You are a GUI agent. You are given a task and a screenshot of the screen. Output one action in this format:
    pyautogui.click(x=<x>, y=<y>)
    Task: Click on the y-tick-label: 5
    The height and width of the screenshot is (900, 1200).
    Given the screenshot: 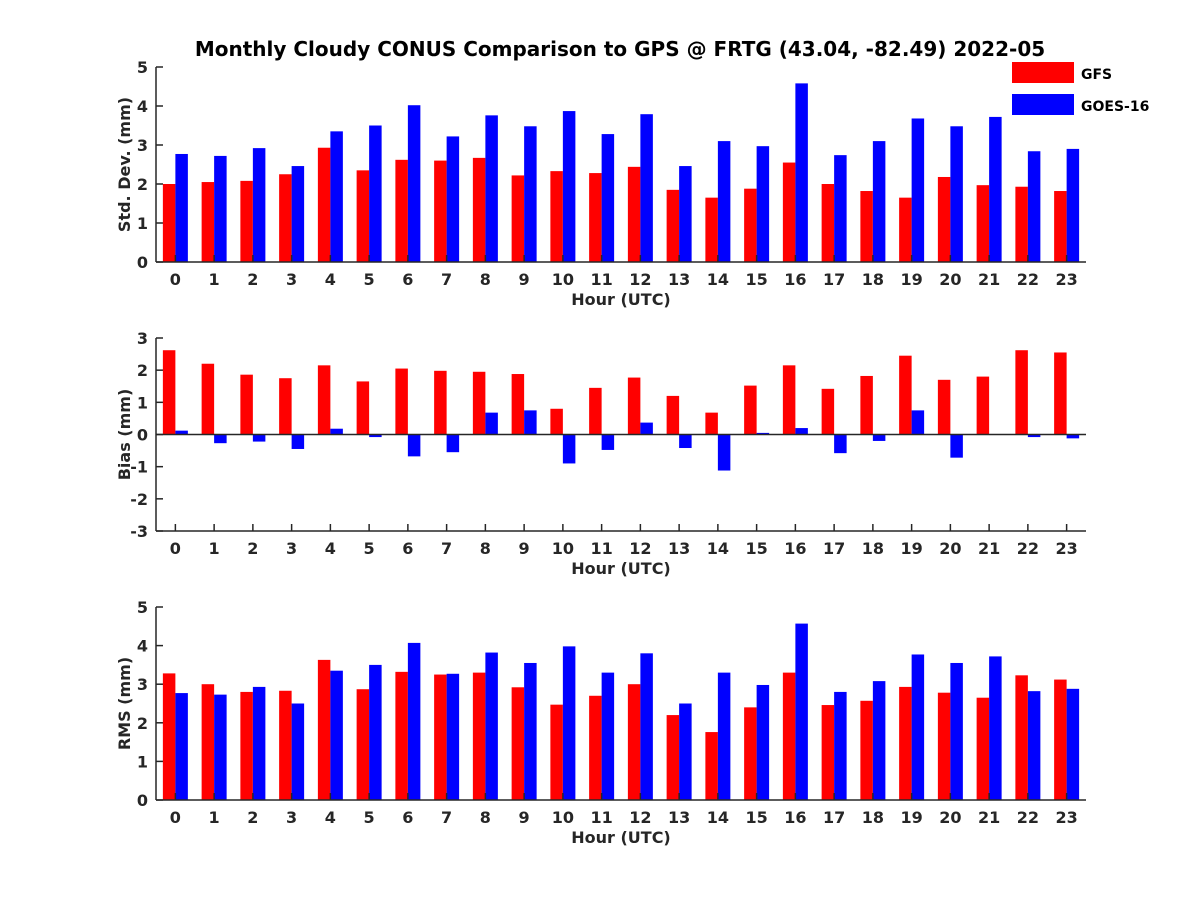 What is the action you would take?
    pyautogui.click(x=142, y=607)
    